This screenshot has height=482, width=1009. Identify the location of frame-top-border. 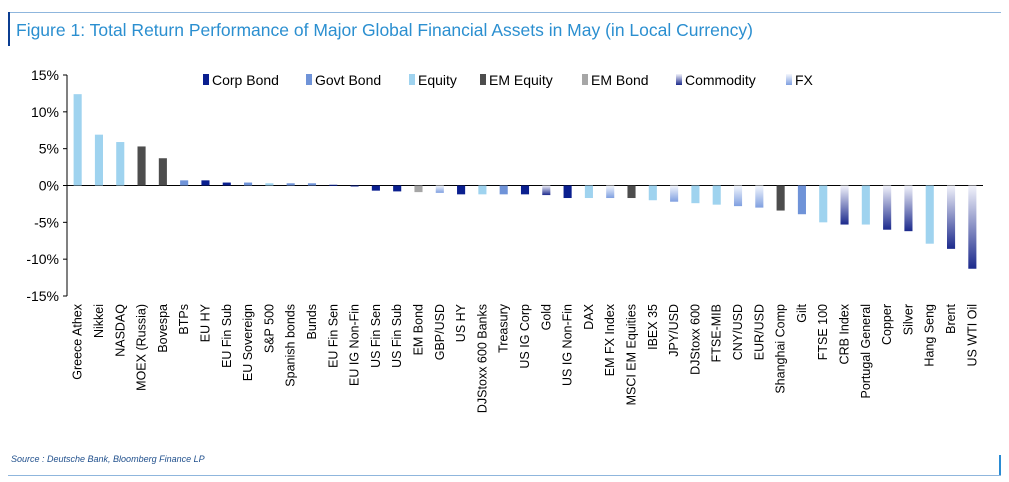
(504, 12).